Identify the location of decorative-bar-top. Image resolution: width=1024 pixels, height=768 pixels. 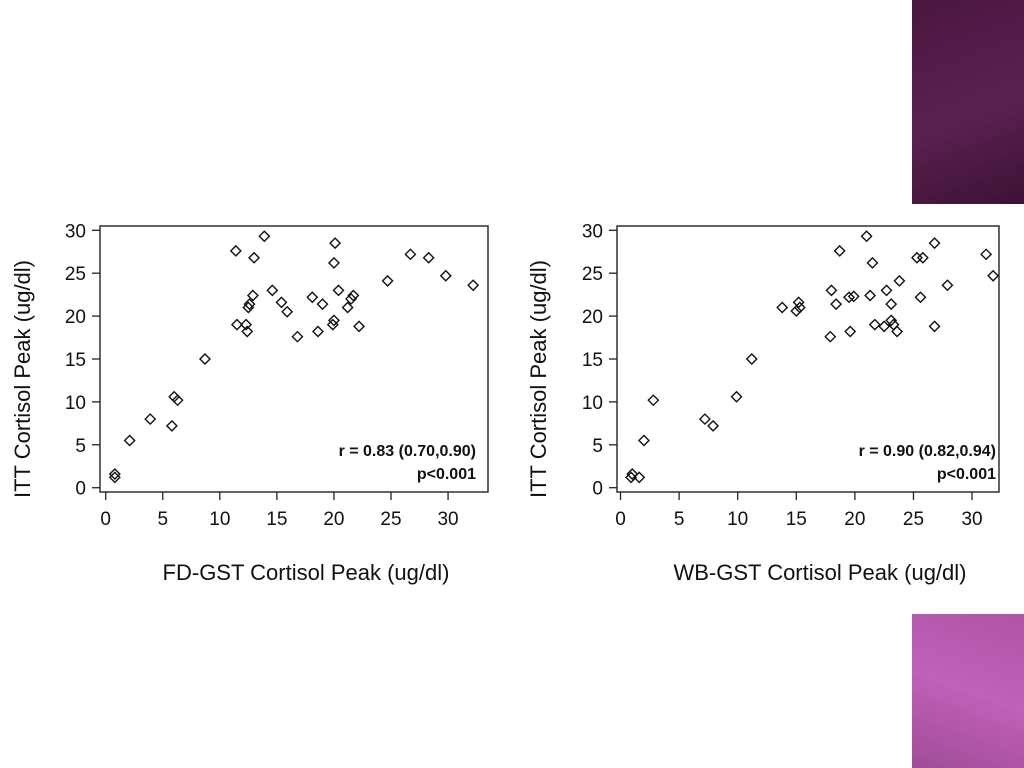
(968, 102).